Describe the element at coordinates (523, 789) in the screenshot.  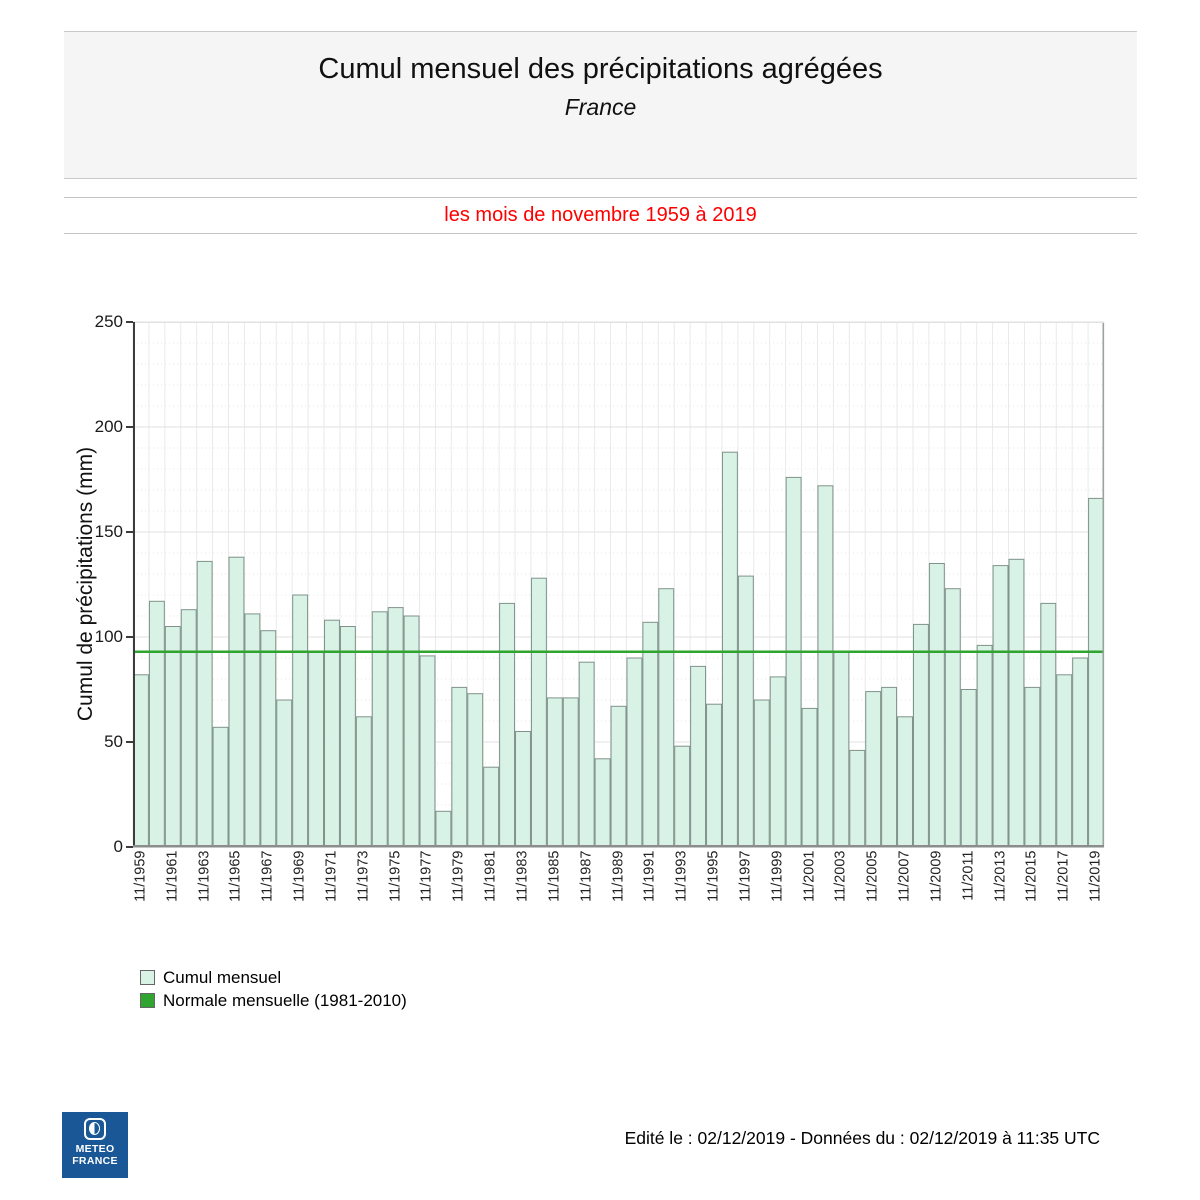
I see `bar-11/1983` at that location.